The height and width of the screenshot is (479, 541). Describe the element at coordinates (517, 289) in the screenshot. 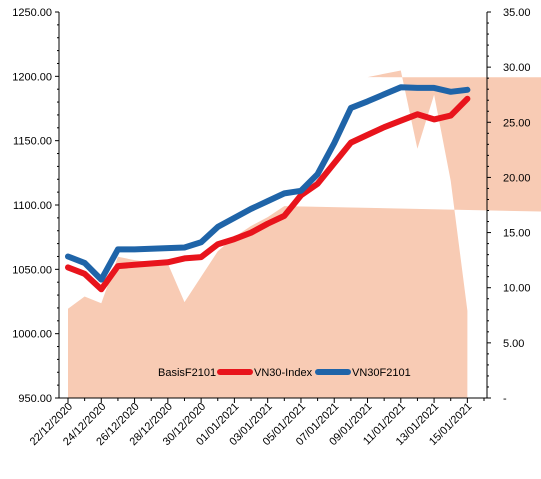

I see `y2-tick-label: 10.00` at that location.